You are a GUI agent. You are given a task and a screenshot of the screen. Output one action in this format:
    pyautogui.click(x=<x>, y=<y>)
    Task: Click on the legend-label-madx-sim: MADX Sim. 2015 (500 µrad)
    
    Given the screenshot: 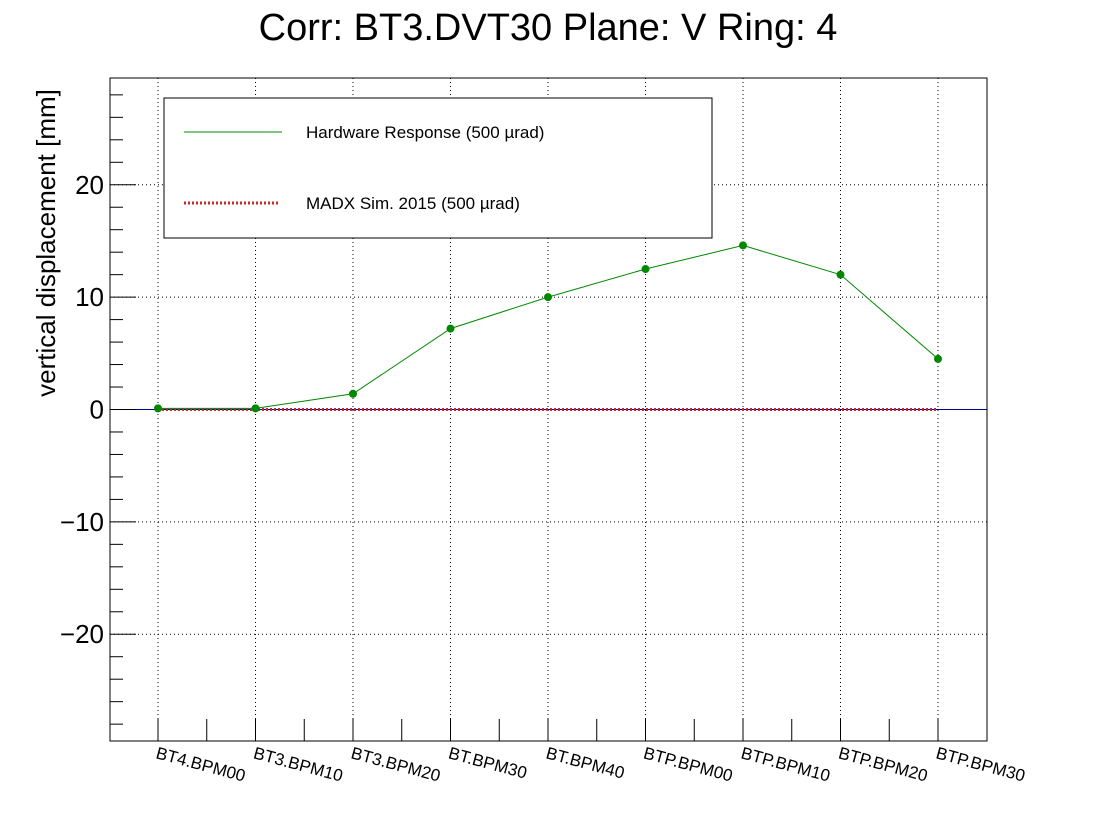 What is the action you would take?
    pyautogui.click(x=413, y=203)
    